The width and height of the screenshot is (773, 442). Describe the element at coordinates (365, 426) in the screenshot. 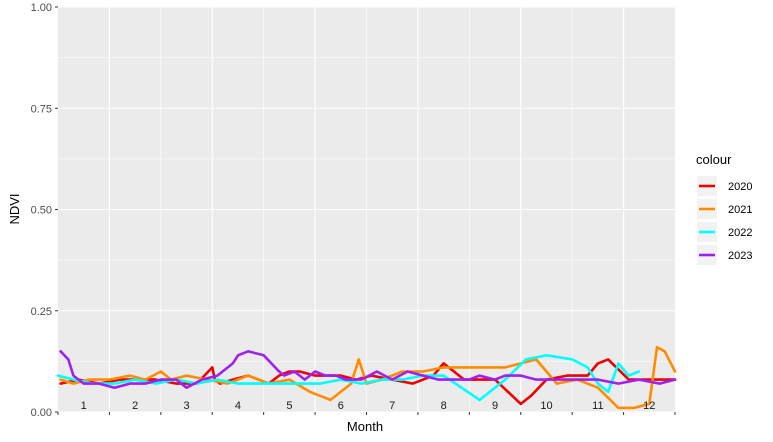

I see `x-axis-title: Month` at that location.